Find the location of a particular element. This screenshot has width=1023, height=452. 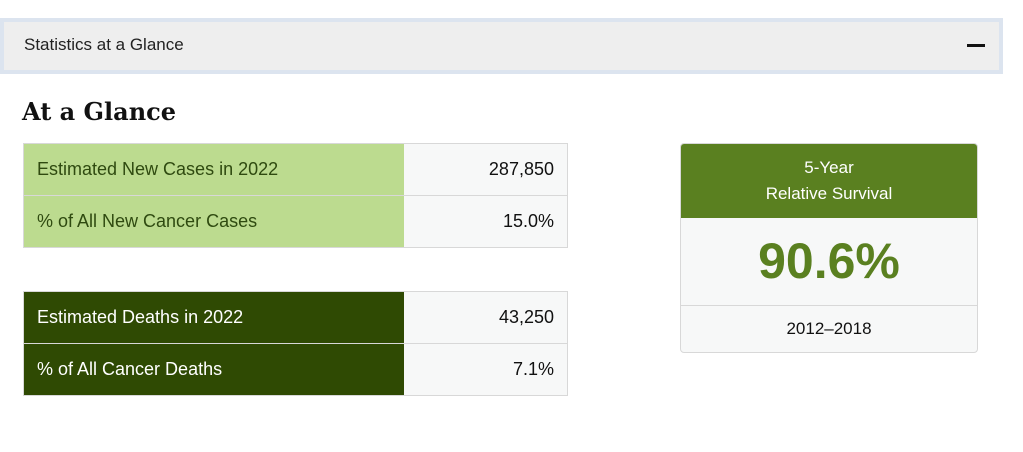

table-row: Estimated Deaths in 2022 43,250 is located at coordinates (295, 317).